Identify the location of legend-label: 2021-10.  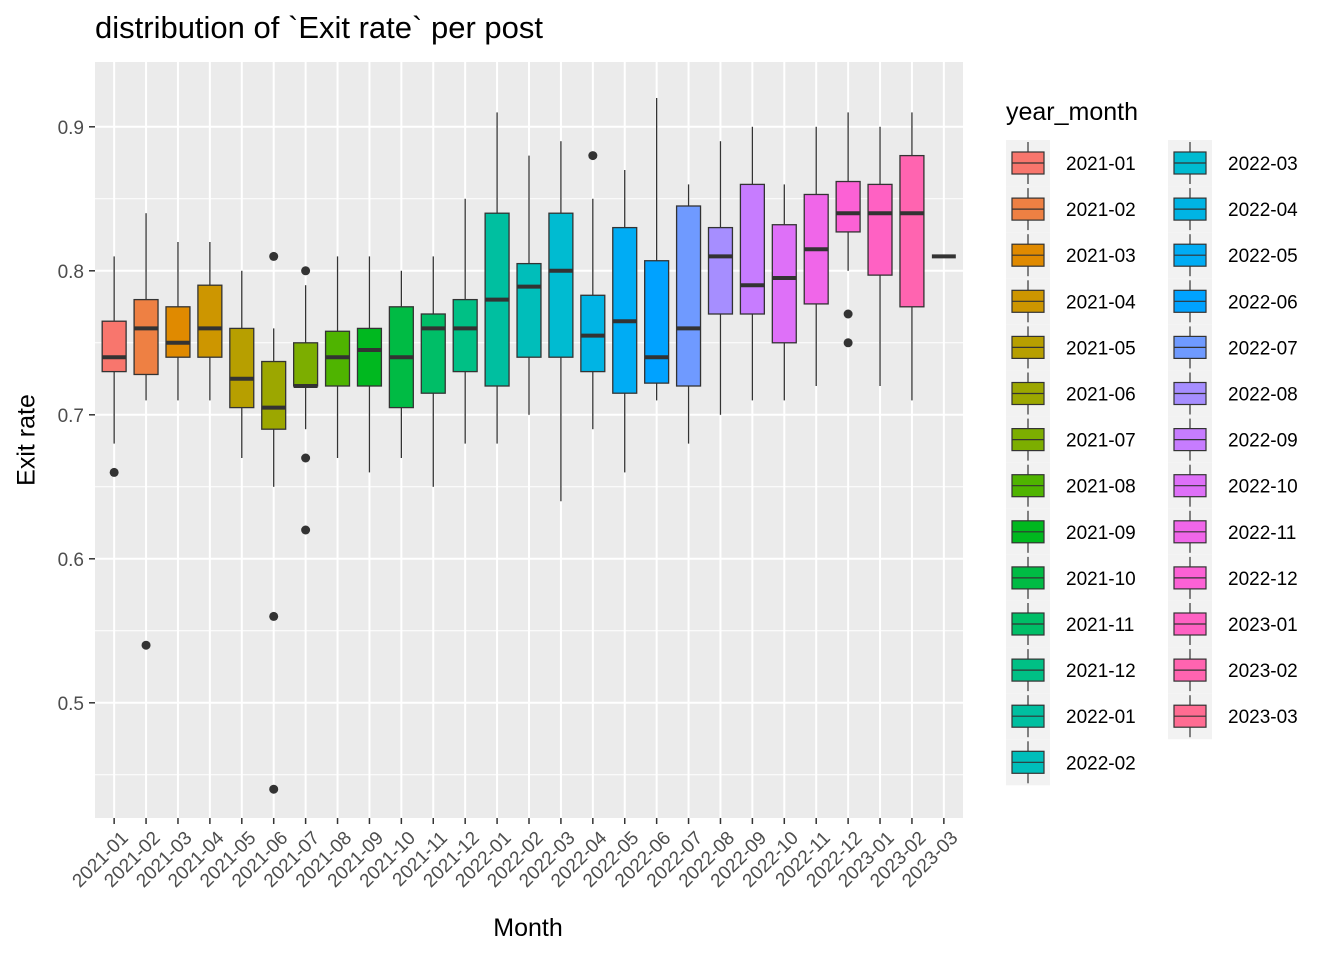
(1101, 579).